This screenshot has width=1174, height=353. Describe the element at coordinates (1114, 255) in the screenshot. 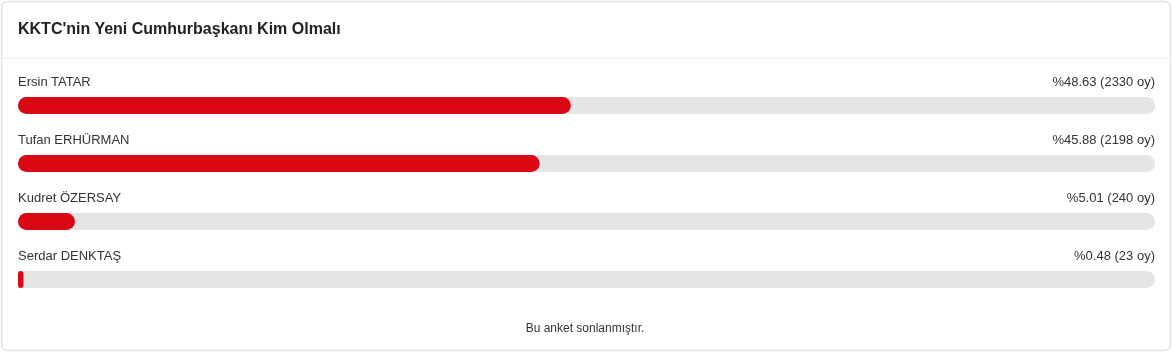

I see `data-label: %0.48 (23 oy)` at that location.